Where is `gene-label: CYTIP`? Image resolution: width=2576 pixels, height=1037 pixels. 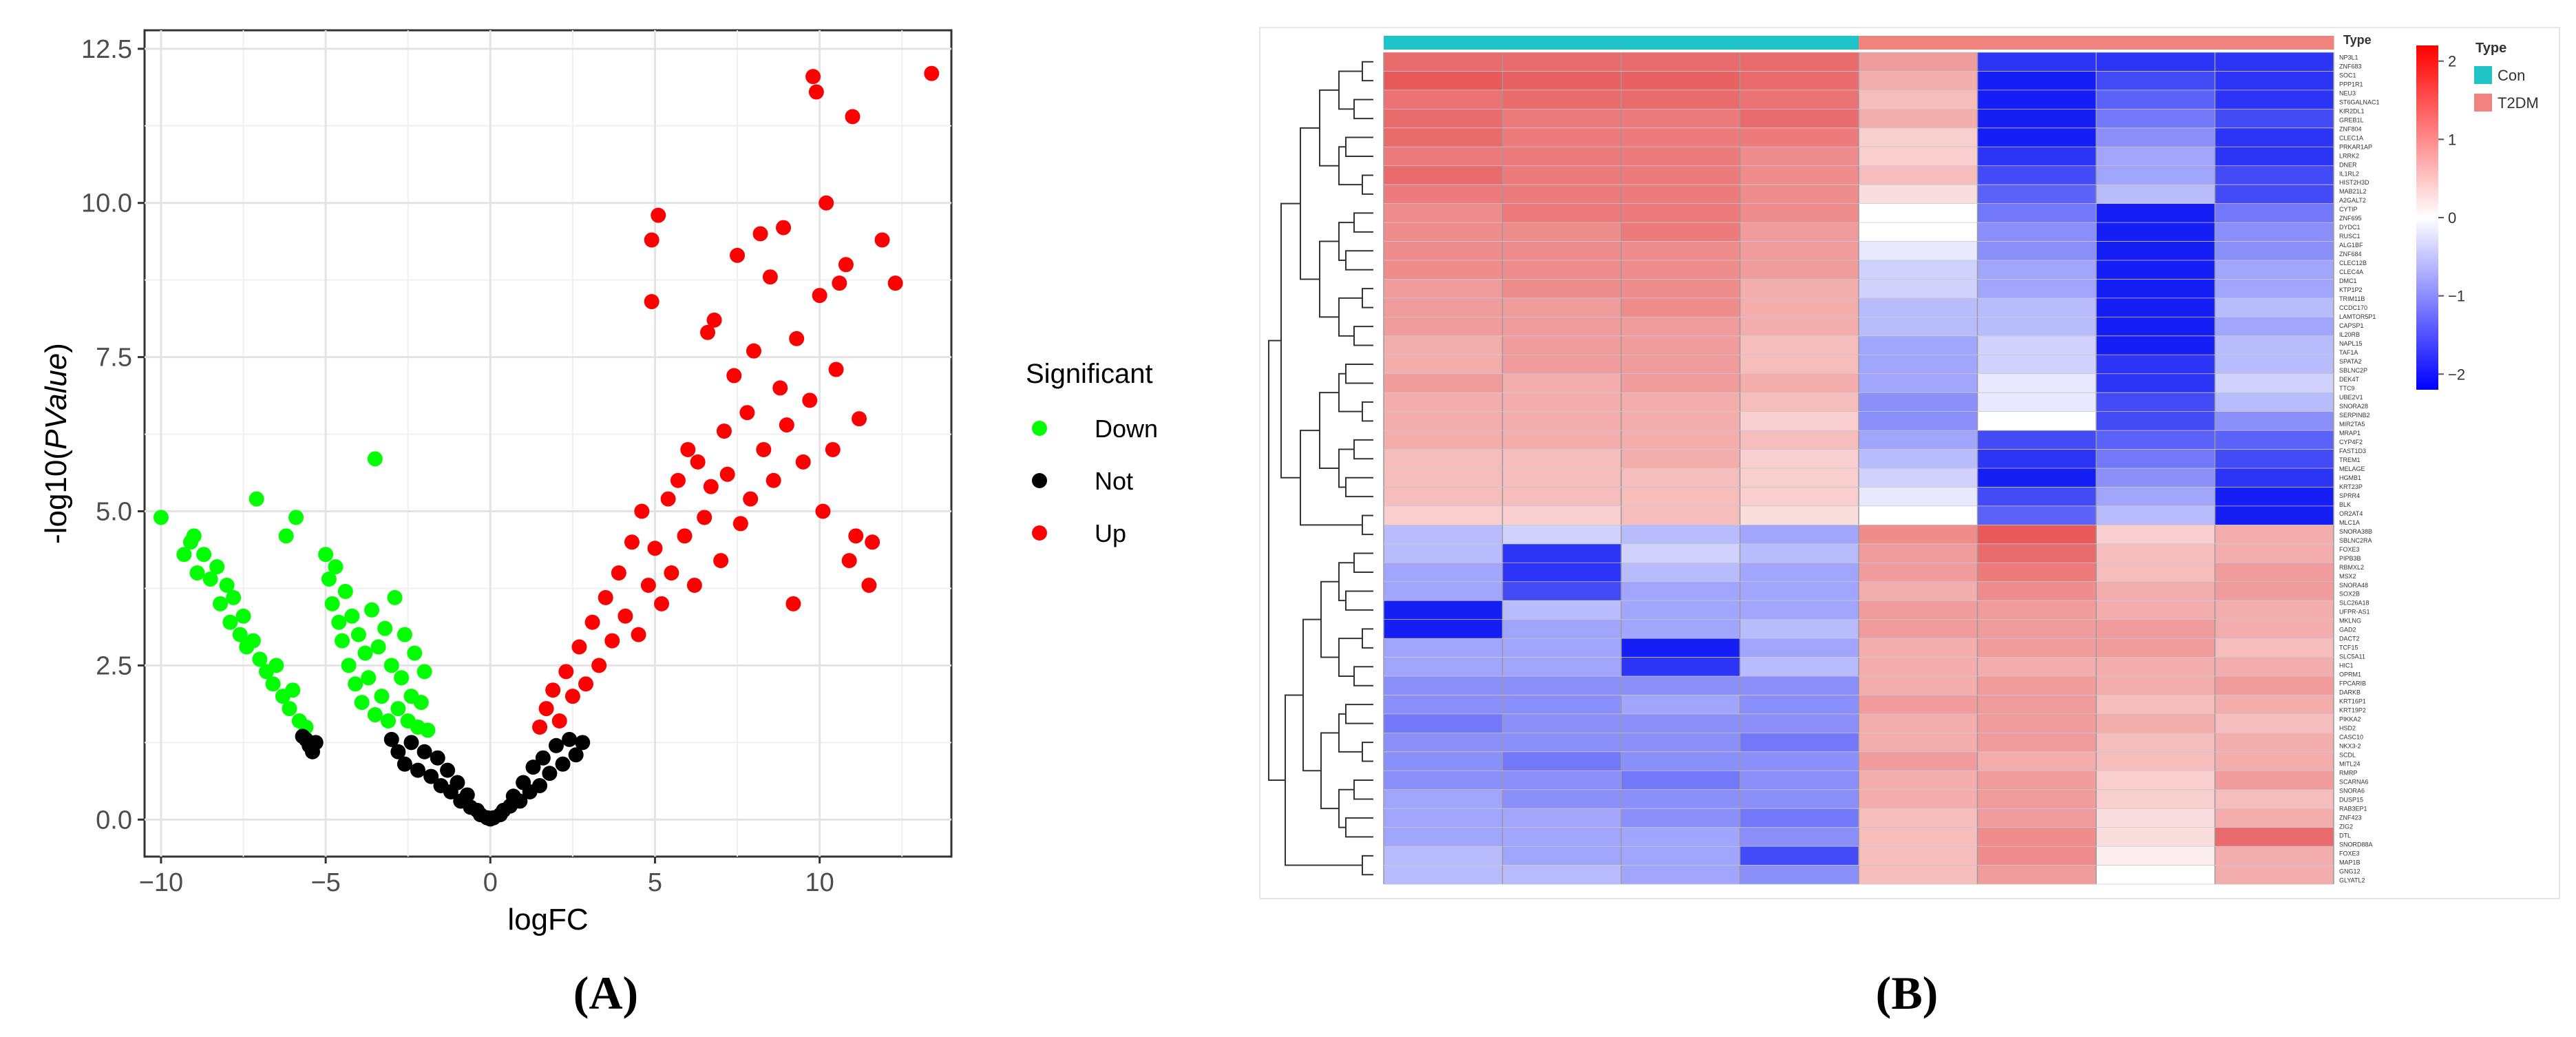
gene-label: CYTIP is located at coordinates (2349, 210).